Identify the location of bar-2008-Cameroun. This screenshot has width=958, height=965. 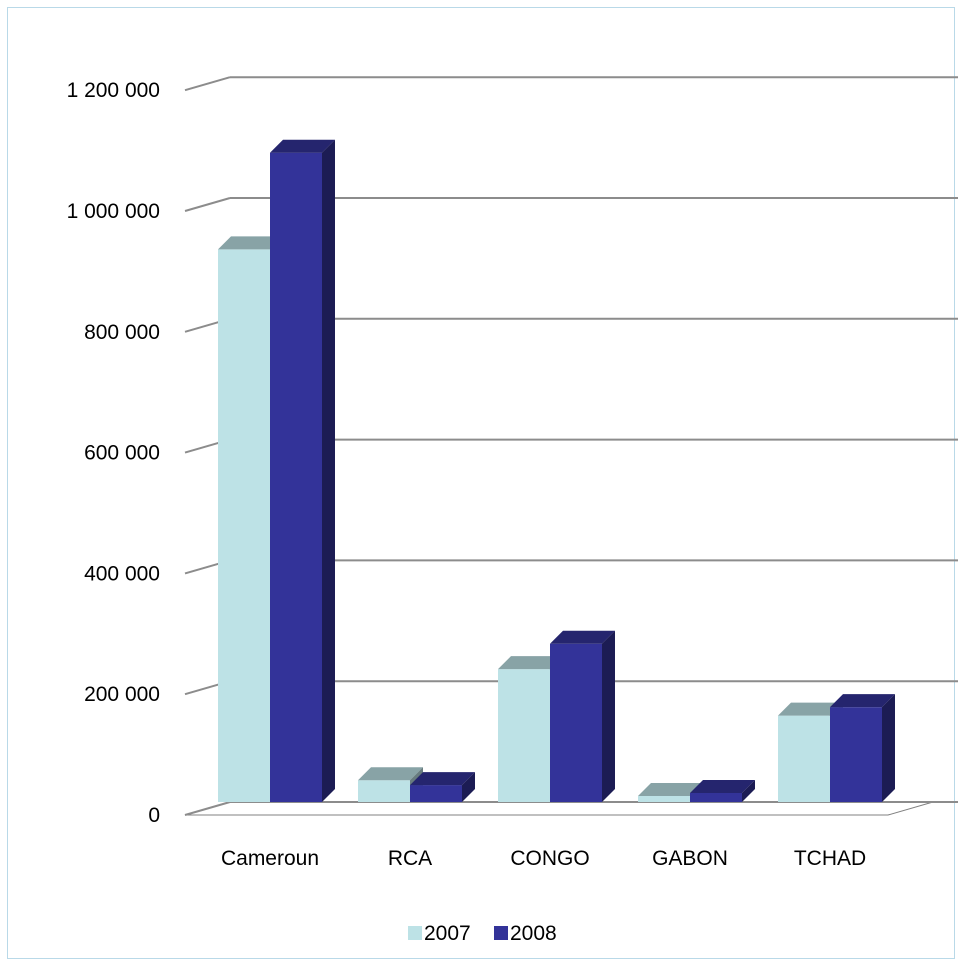
(302, 470).